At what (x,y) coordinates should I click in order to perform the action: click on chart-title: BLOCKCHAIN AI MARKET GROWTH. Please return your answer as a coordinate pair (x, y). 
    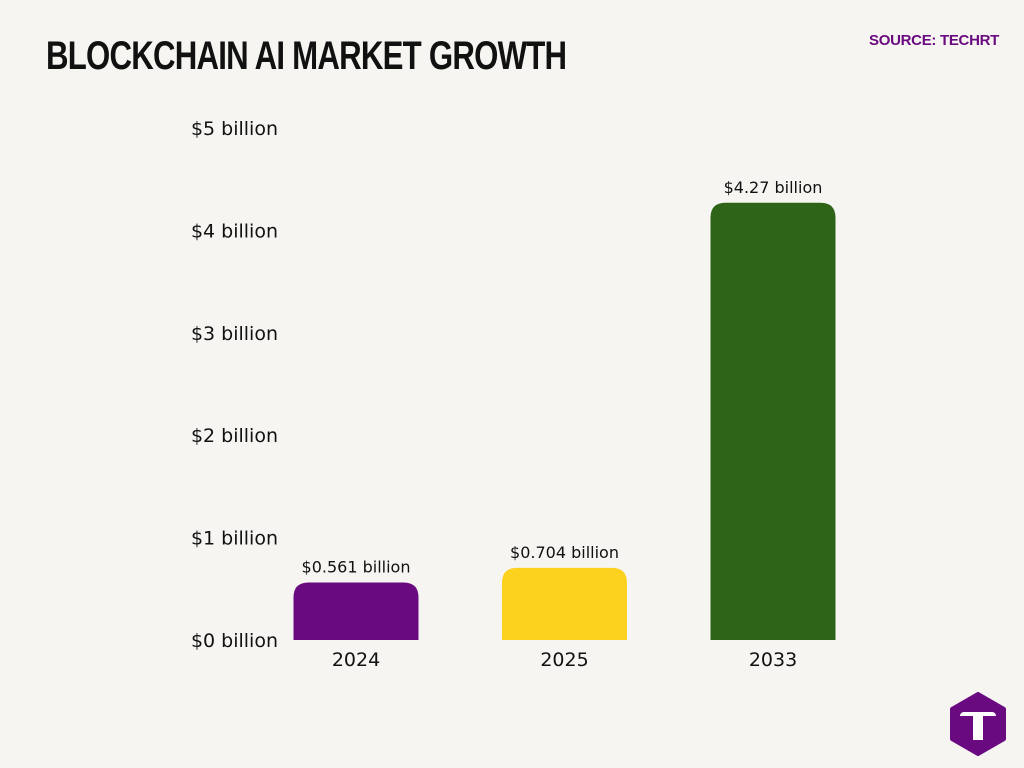
    Looking at the image, I should click on (306, 56).